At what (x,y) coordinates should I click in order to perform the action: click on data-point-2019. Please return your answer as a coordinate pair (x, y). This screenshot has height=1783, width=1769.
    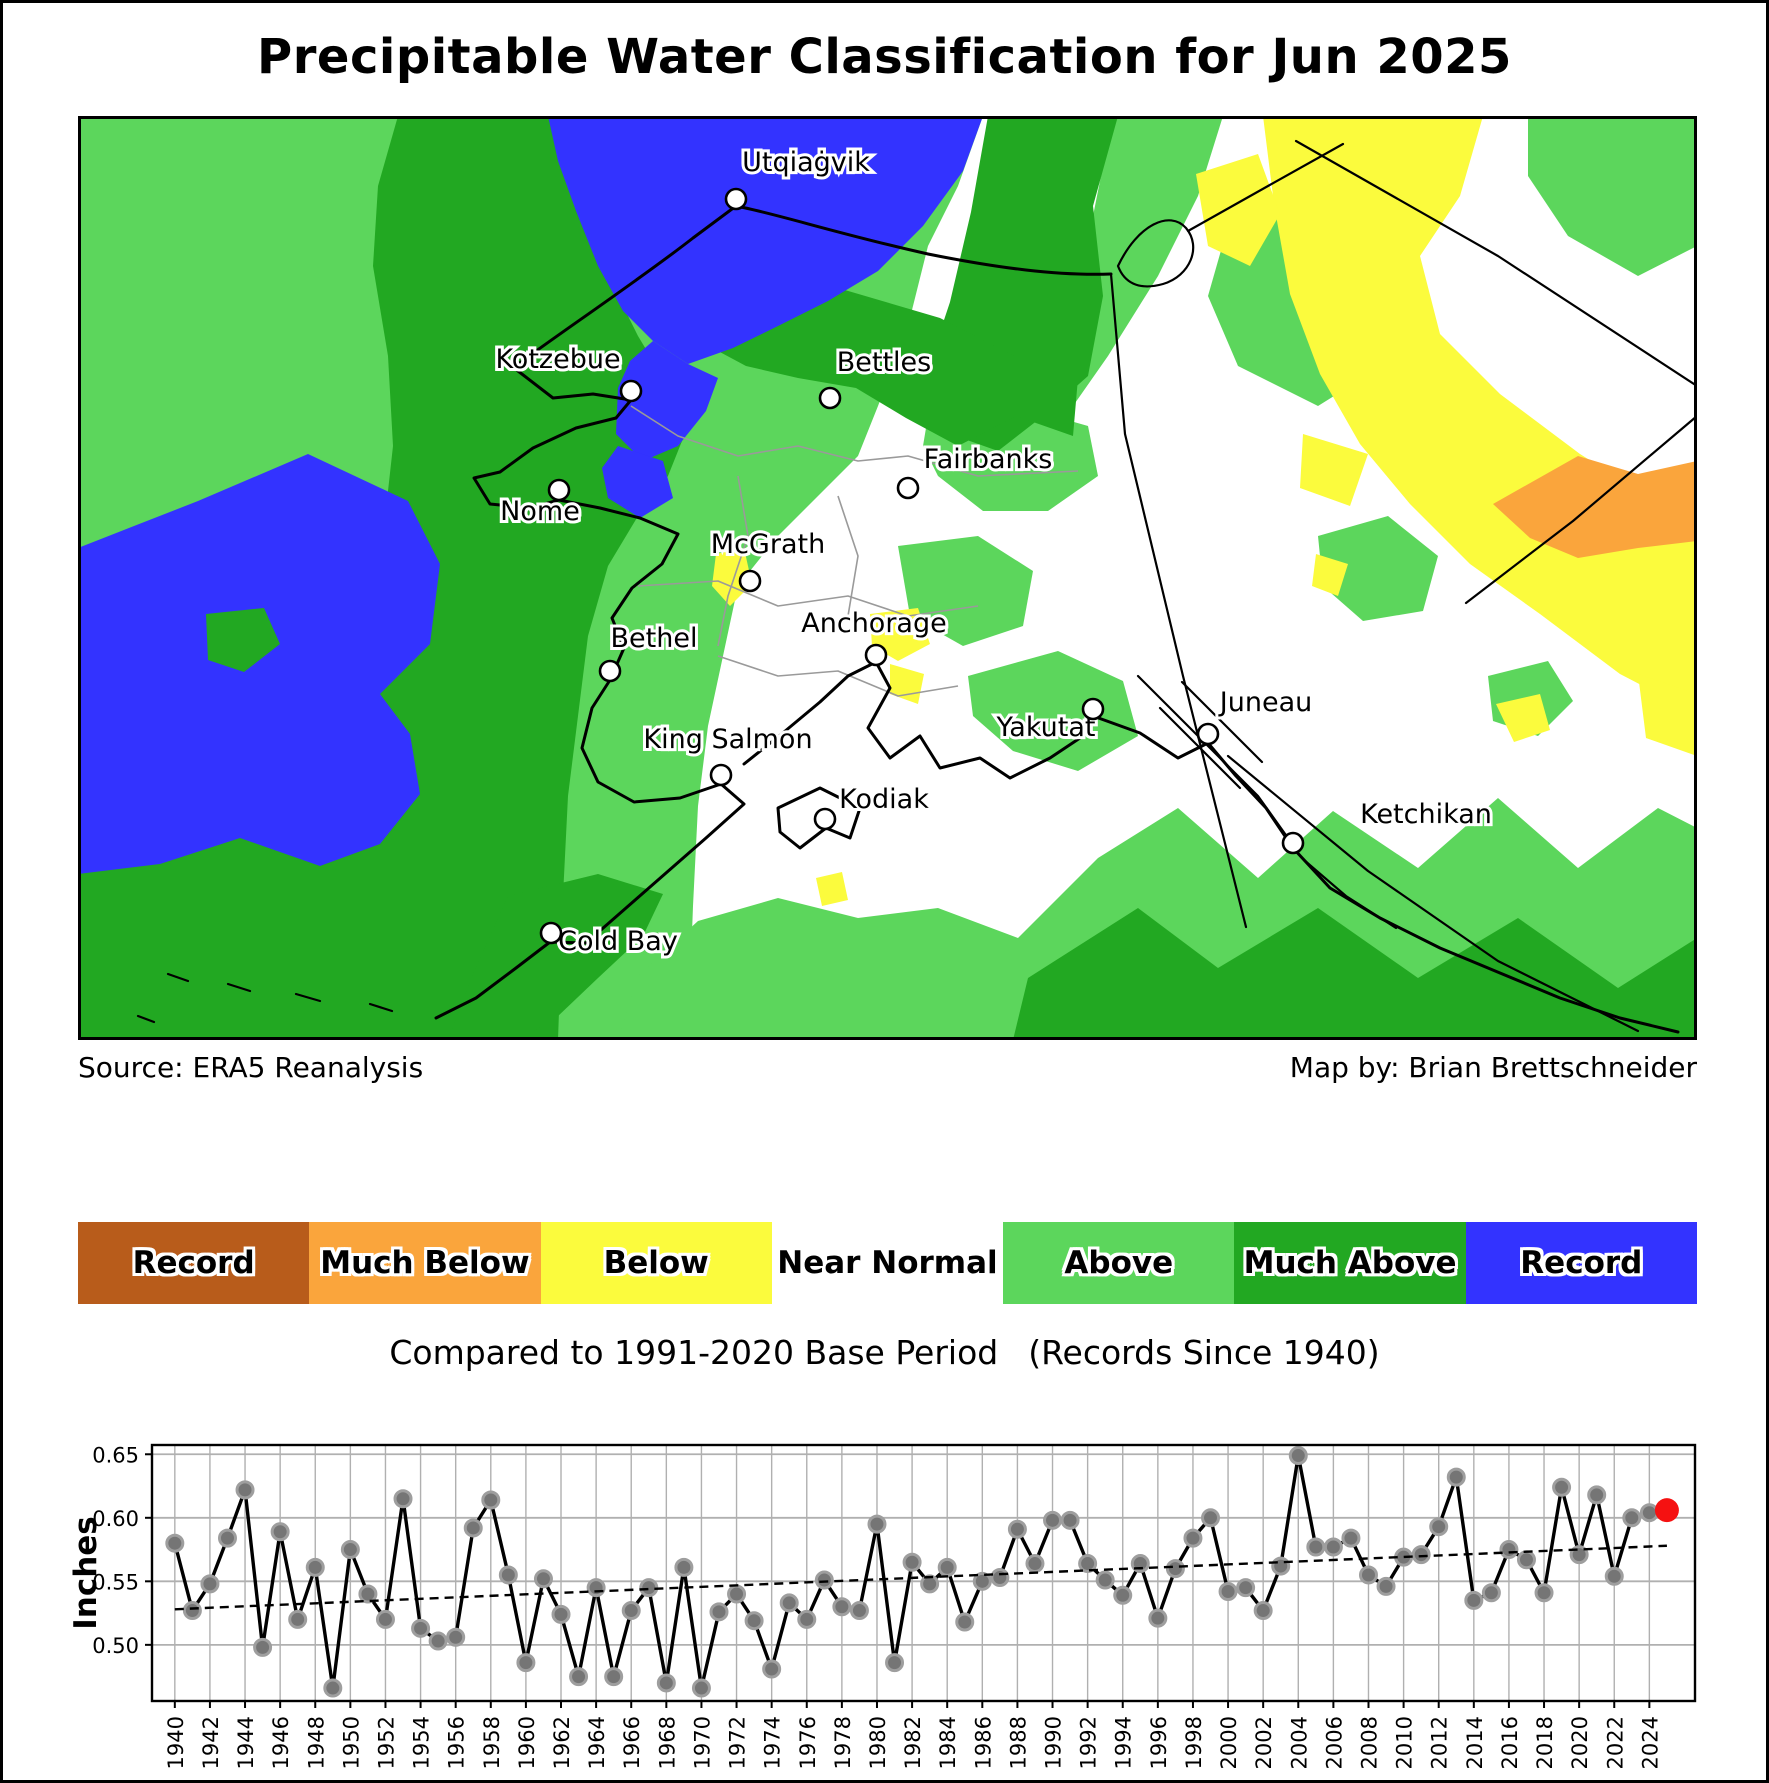
    Looking at the image, I should click on (1562, 1487).